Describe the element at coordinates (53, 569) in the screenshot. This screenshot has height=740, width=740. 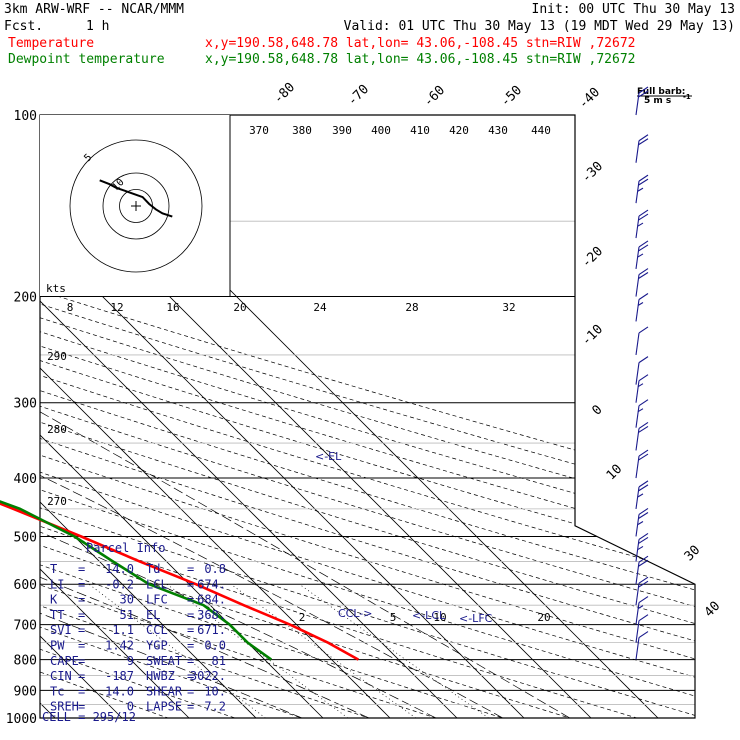
I see `parcel-key: T` at that location.